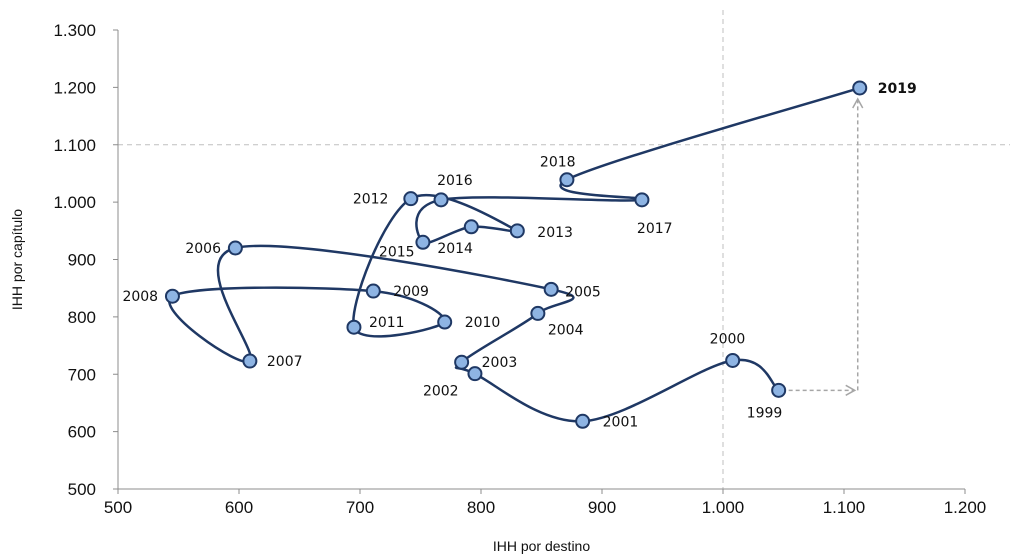  Describe the element at coordinates (397, 252) in the screenshot. I see `point-label: 2015` at that location.